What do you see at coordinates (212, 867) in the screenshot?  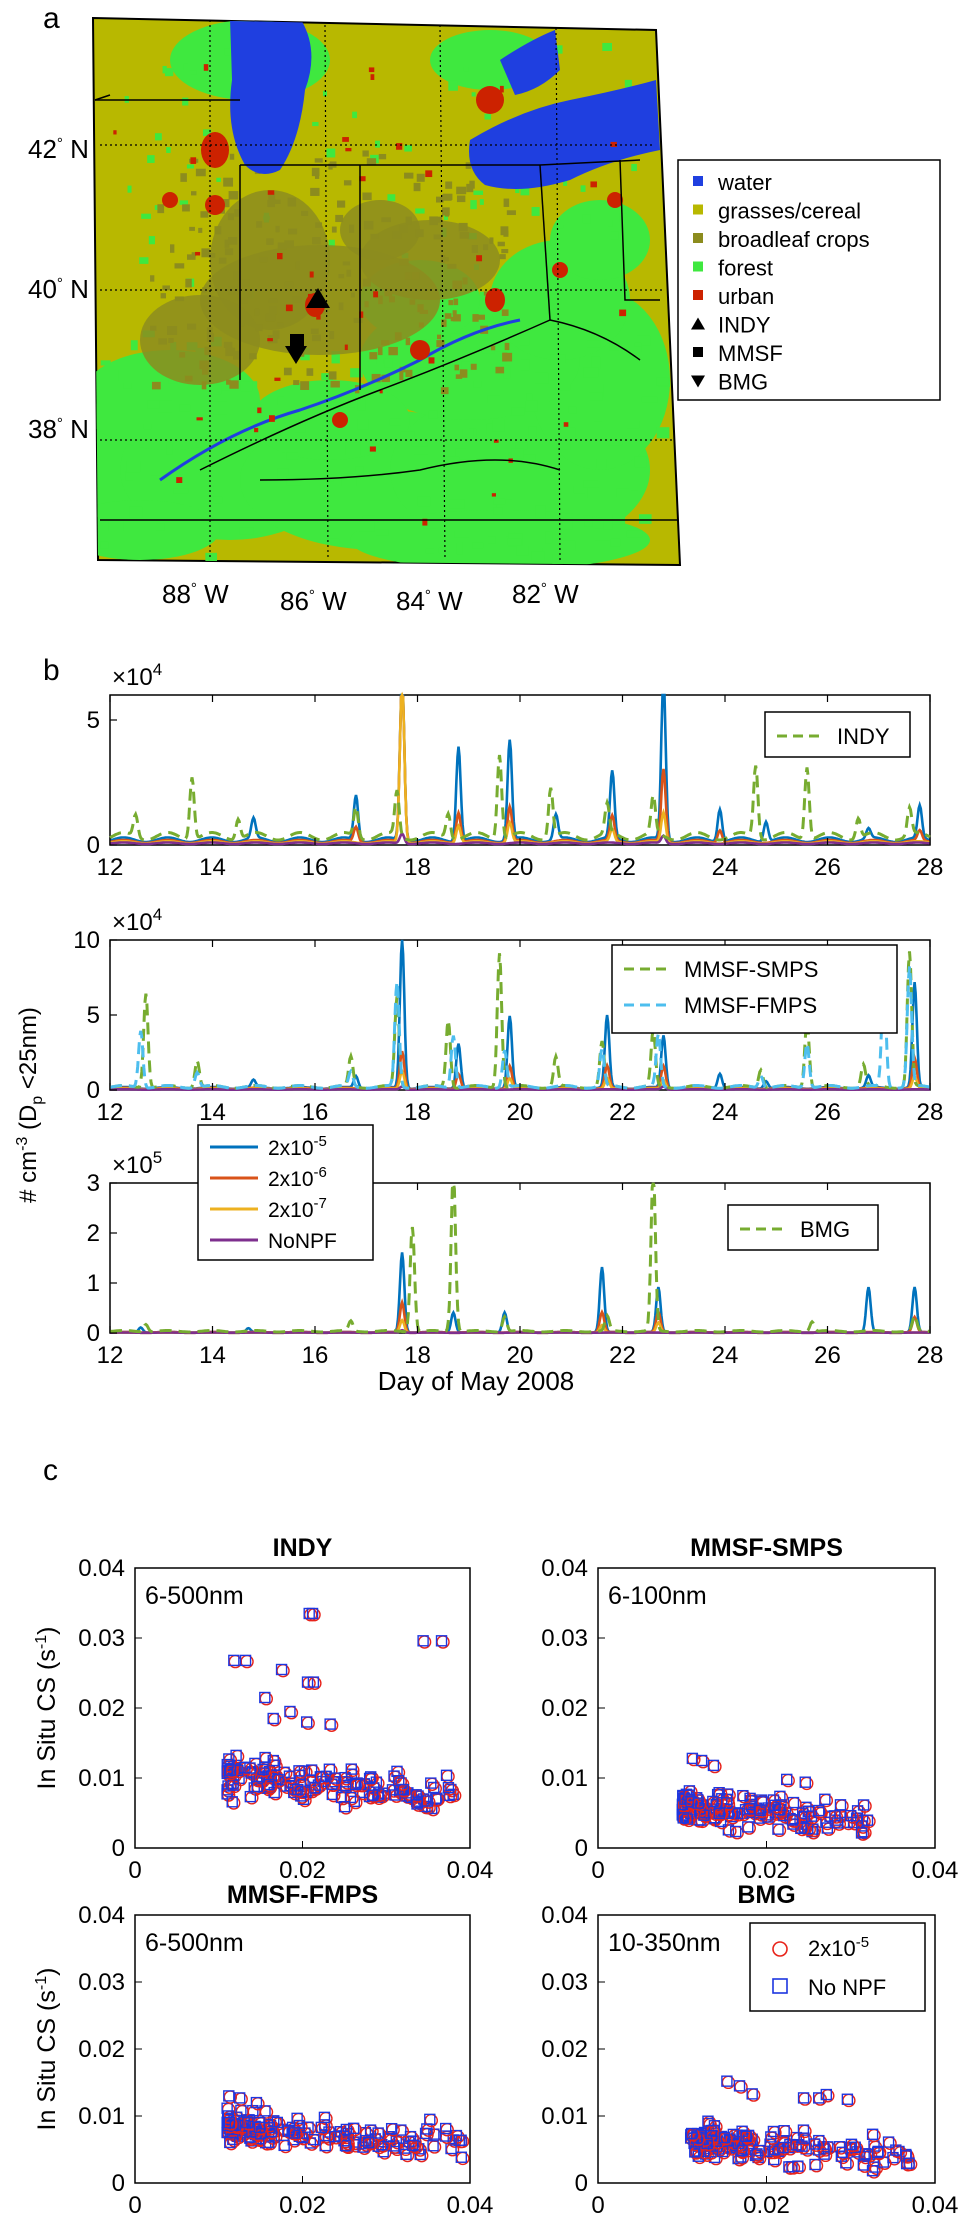 I see `x-tick-label: 14` at bounding box center [212, 867].